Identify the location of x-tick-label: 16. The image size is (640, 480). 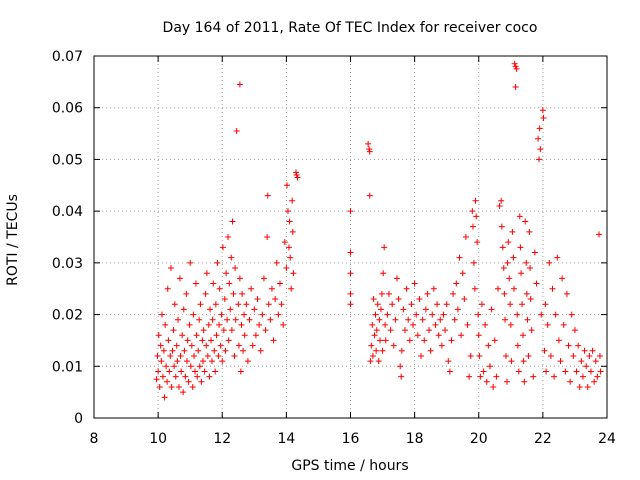
(351, 439).